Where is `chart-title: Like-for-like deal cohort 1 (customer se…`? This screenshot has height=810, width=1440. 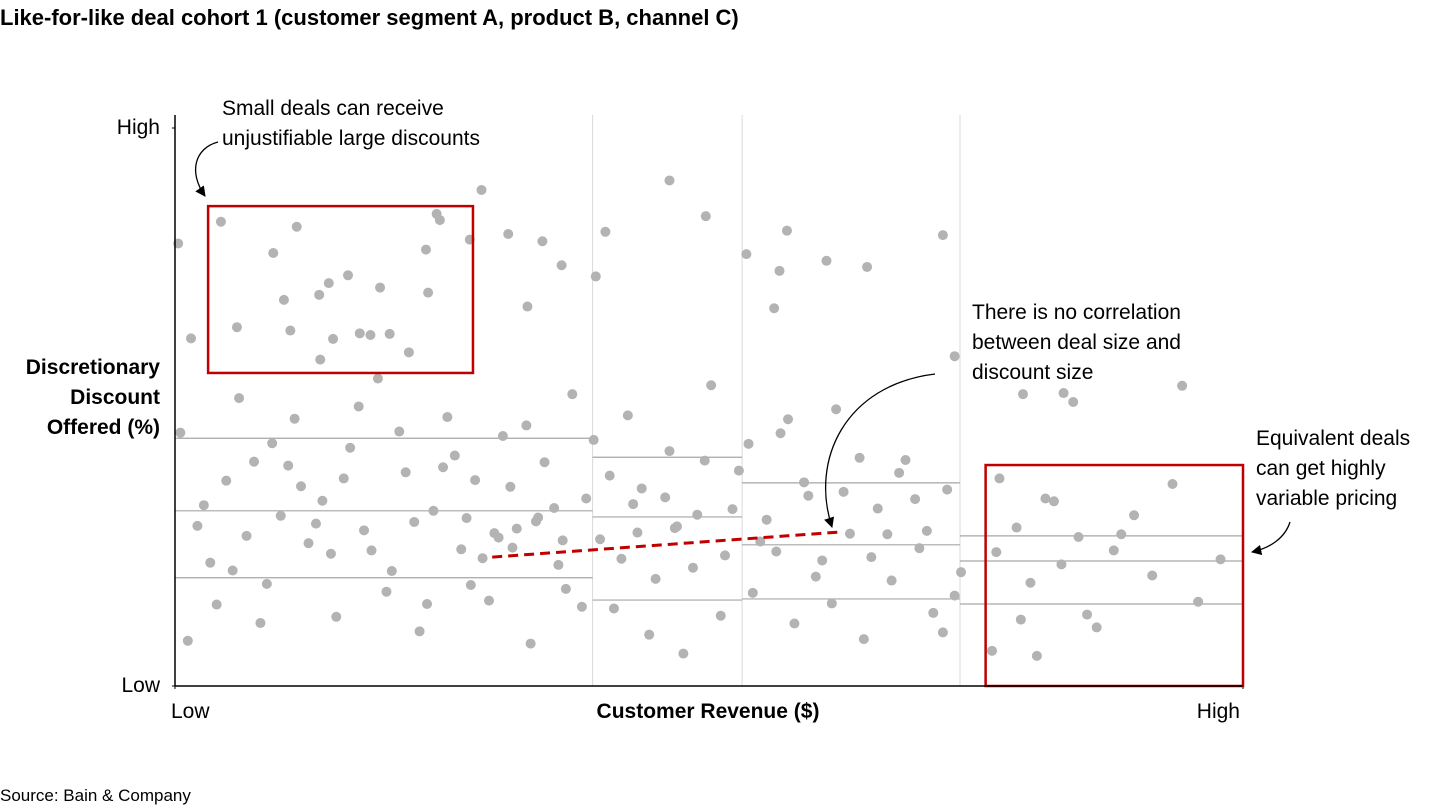 chart-title: Like-for-like deal cohort 1 (customer se… is located at coordinates (369, 17).